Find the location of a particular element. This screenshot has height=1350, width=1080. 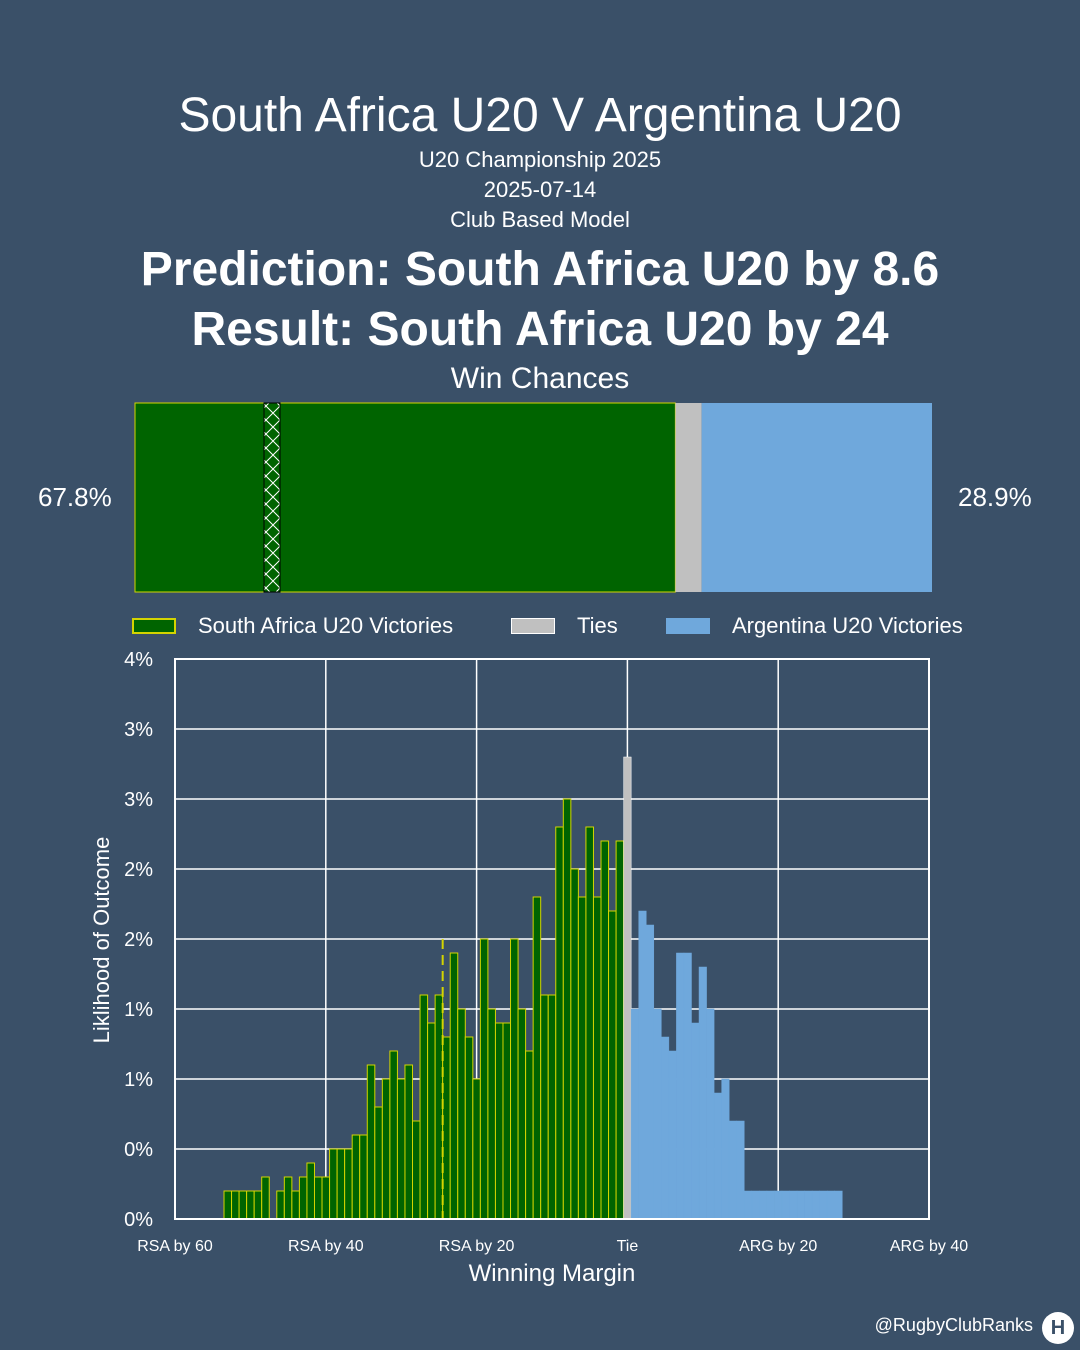

x-tick-label: RSA by 20 is located at coordinates (477, 1246).